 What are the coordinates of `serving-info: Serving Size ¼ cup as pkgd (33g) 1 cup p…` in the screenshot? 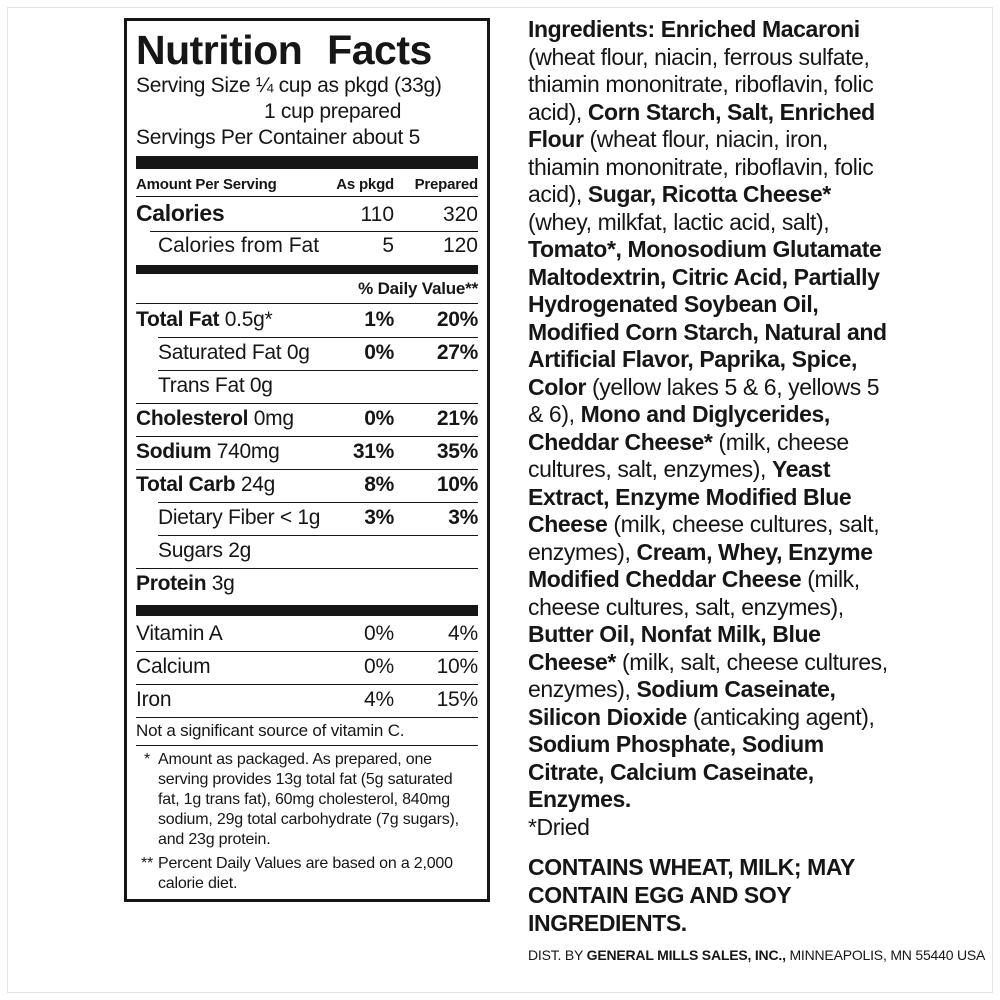 It's located at (307, 112).